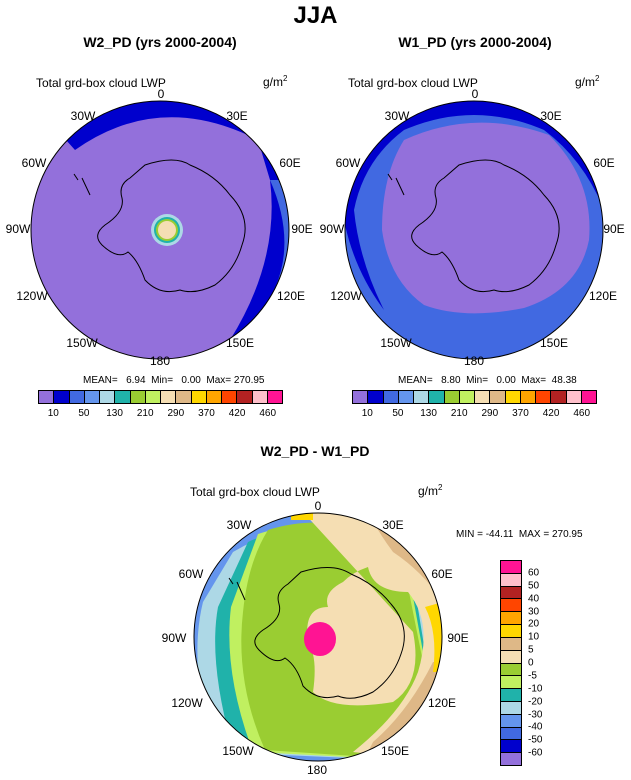 The width and height of the screenshot is (631, 780). What do you see at coordinates (34, 163) in the screenshot?
I see `left-lon-60w: 60W` at bounding box center [34, 163].